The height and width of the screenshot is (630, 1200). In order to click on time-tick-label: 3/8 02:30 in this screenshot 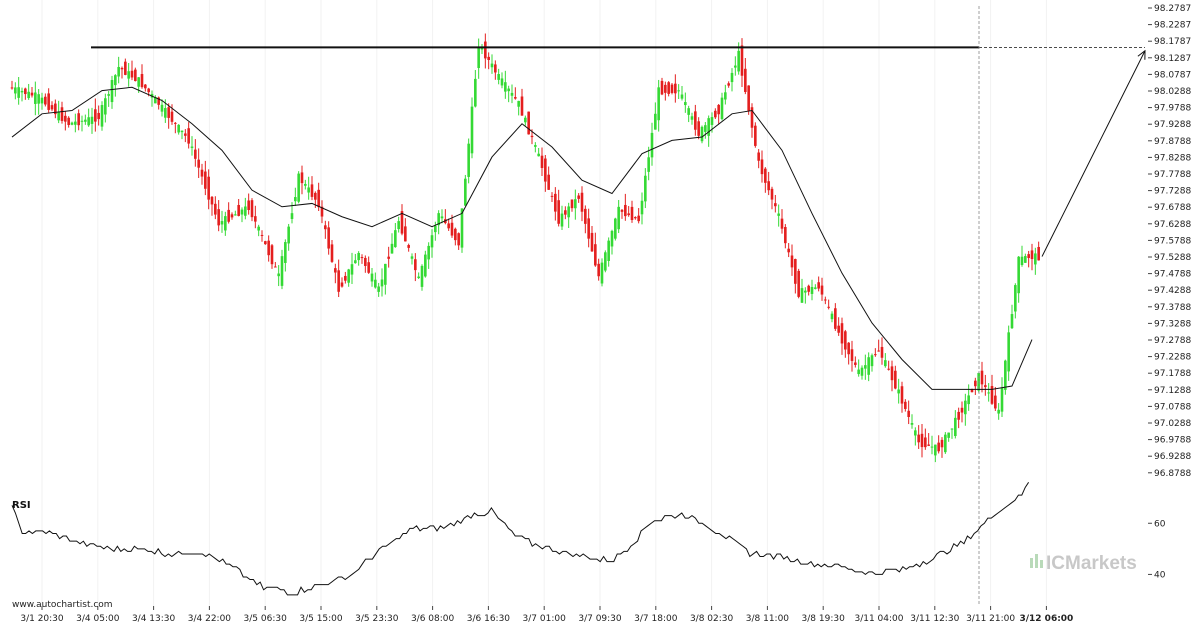, I will do `click(712, 619)`.